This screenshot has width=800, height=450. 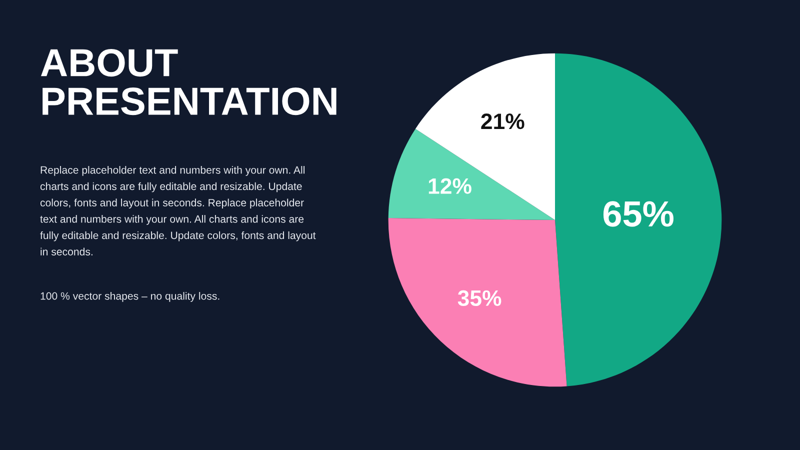 I want to click on data-label: 65%, so click(x=638, y=214).